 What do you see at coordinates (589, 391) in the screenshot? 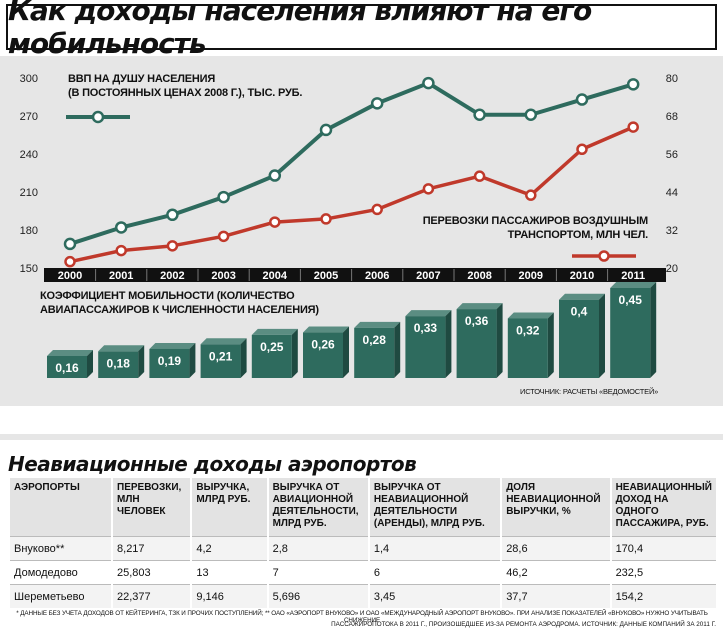
I see `chart-source: ИСТОЧНИК: РАСЧЕТЫ «ВЕДОМОСТЕЙ»` at bounding box center [589, 391].